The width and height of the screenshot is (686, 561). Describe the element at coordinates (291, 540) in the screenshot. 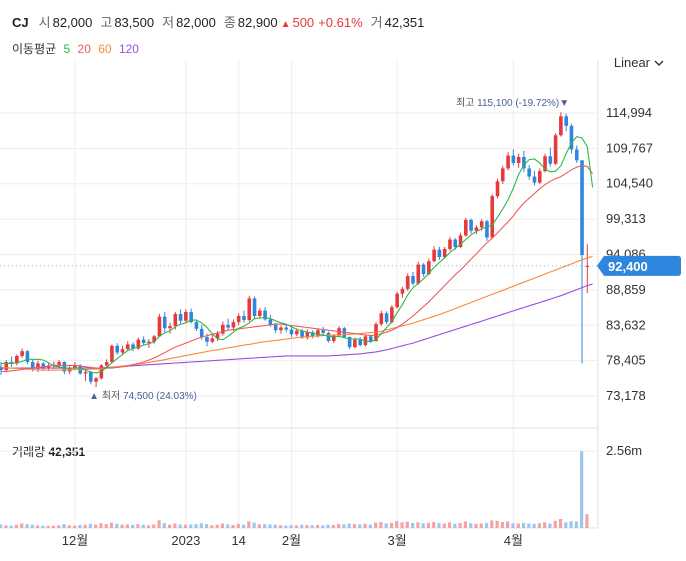

I see `x-tick-label: 2월` at that location.